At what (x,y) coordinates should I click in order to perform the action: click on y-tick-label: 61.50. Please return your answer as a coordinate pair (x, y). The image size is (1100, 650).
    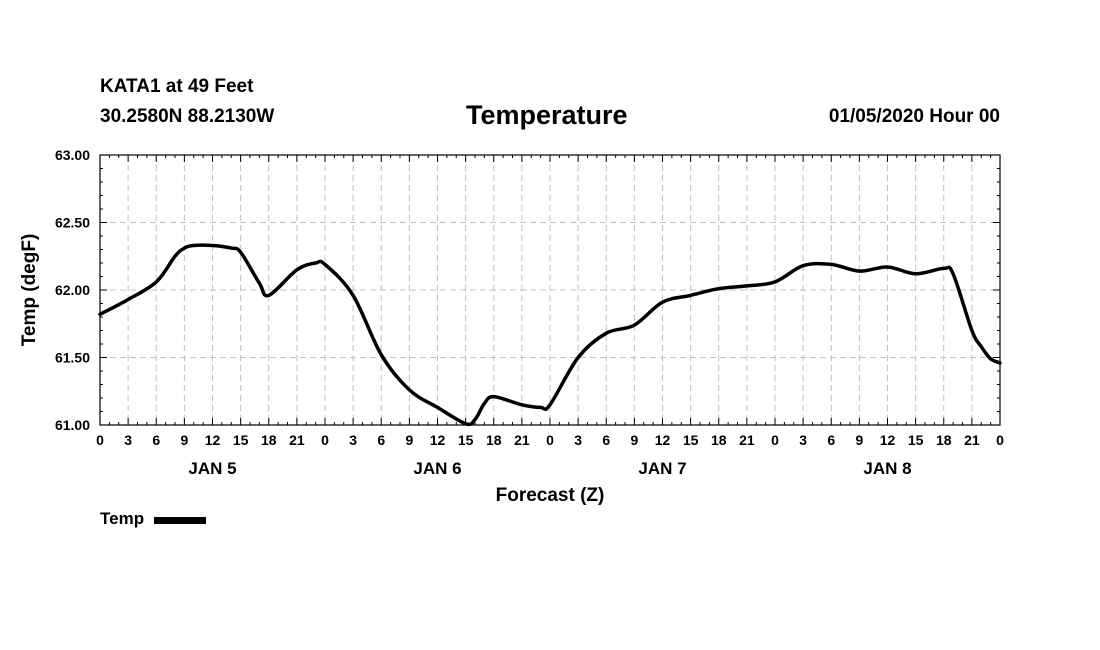
    Looking at the image, I should click on (72, 358).